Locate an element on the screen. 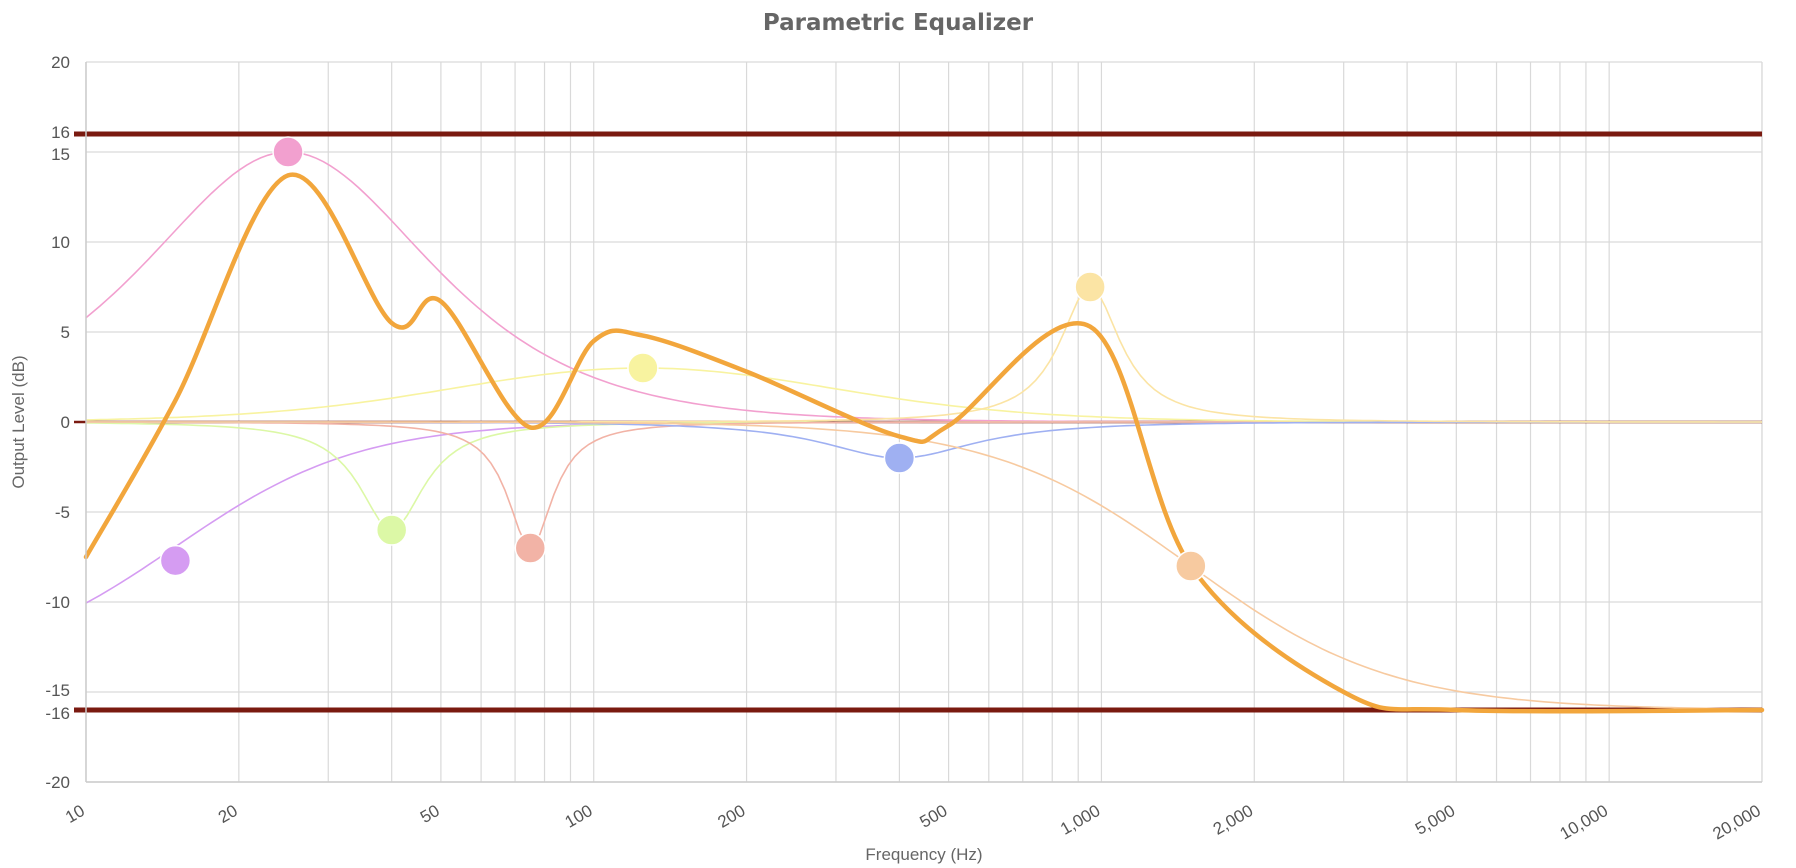 This screenshot has width=1796, height=868. x-tick-label: 200 is located at coordinates (731, 816).